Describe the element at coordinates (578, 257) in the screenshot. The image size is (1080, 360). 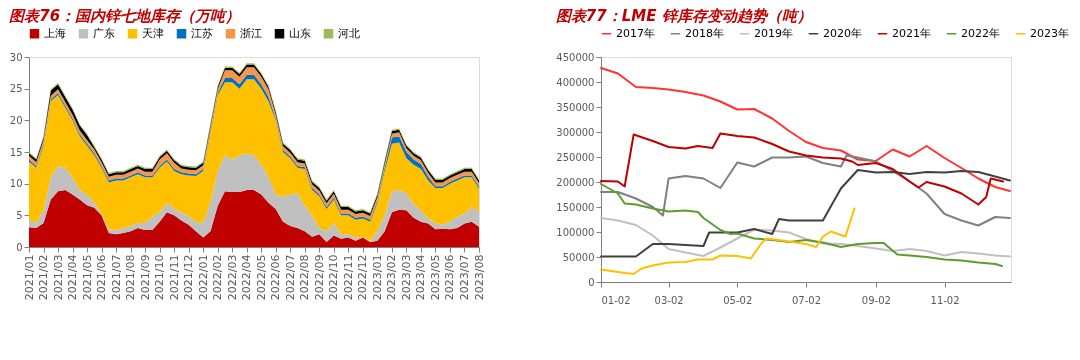
I see `y-tick-label: 50000` at that location.